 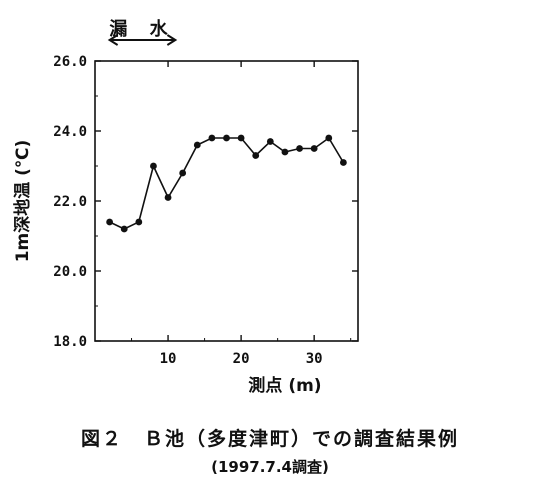 I want to click on y-tick-label: 18.0, so click(x=70, y=342).